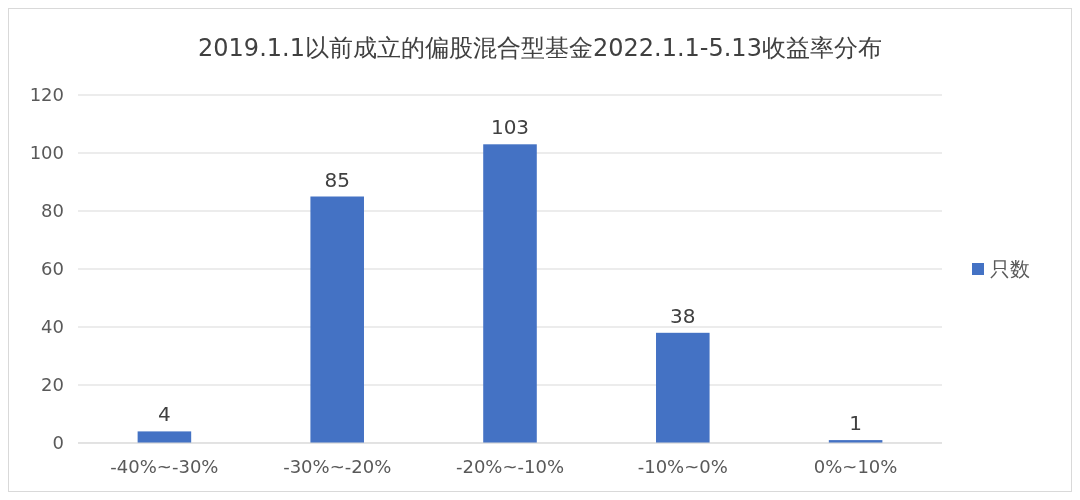 The height and width of the screenshot is (500, 1080). What do you see at coordinates (52, 211) in the screenshot?
I see `y-tick-label: 80` at bounding box center [52, 211].